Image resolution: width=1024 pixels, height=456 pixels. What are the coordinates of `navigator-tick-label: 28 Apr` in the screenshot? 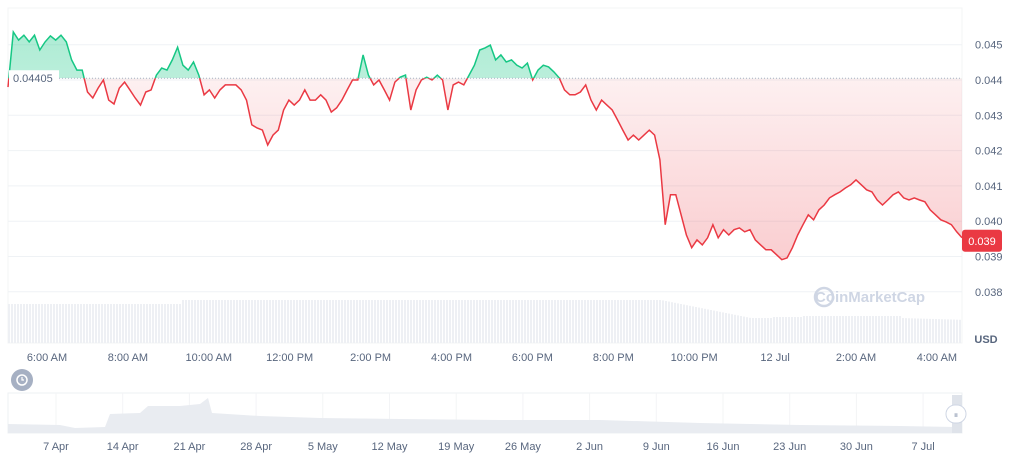 It's located at (256, 447).